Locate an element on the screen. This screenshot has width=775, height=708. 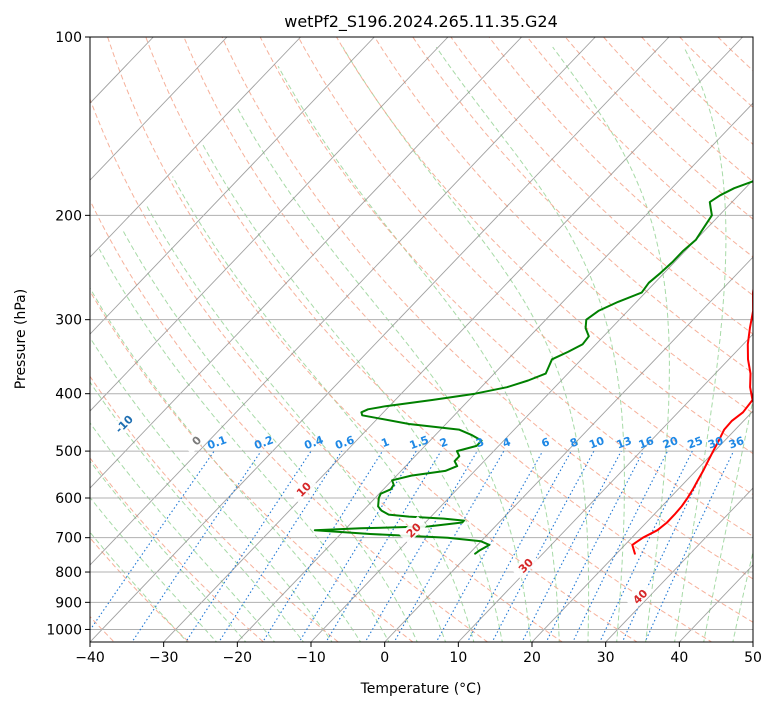
y-tick-label: 200 is located at coordinates (68, 216).